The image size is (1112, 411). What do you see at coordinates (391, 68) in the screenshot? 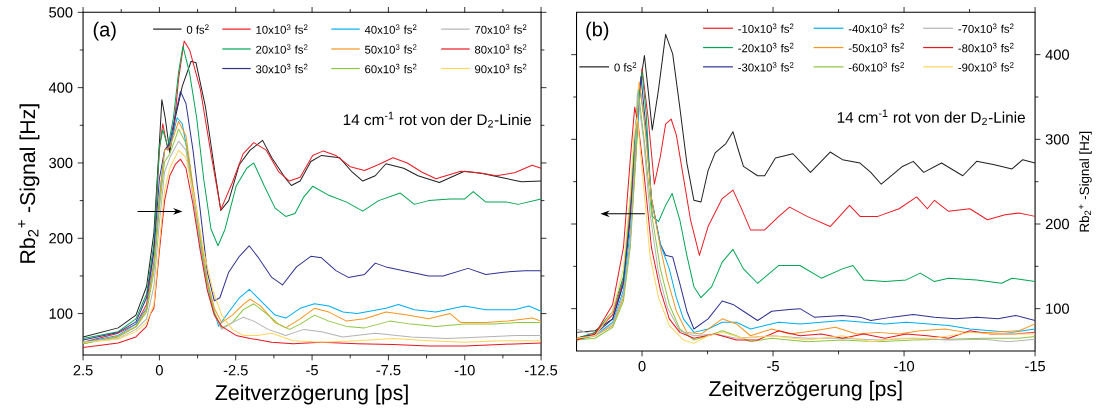
I see `legend-label: 60x10$^{3}$ fs$^{2}$` at bounding box center [391, 68].